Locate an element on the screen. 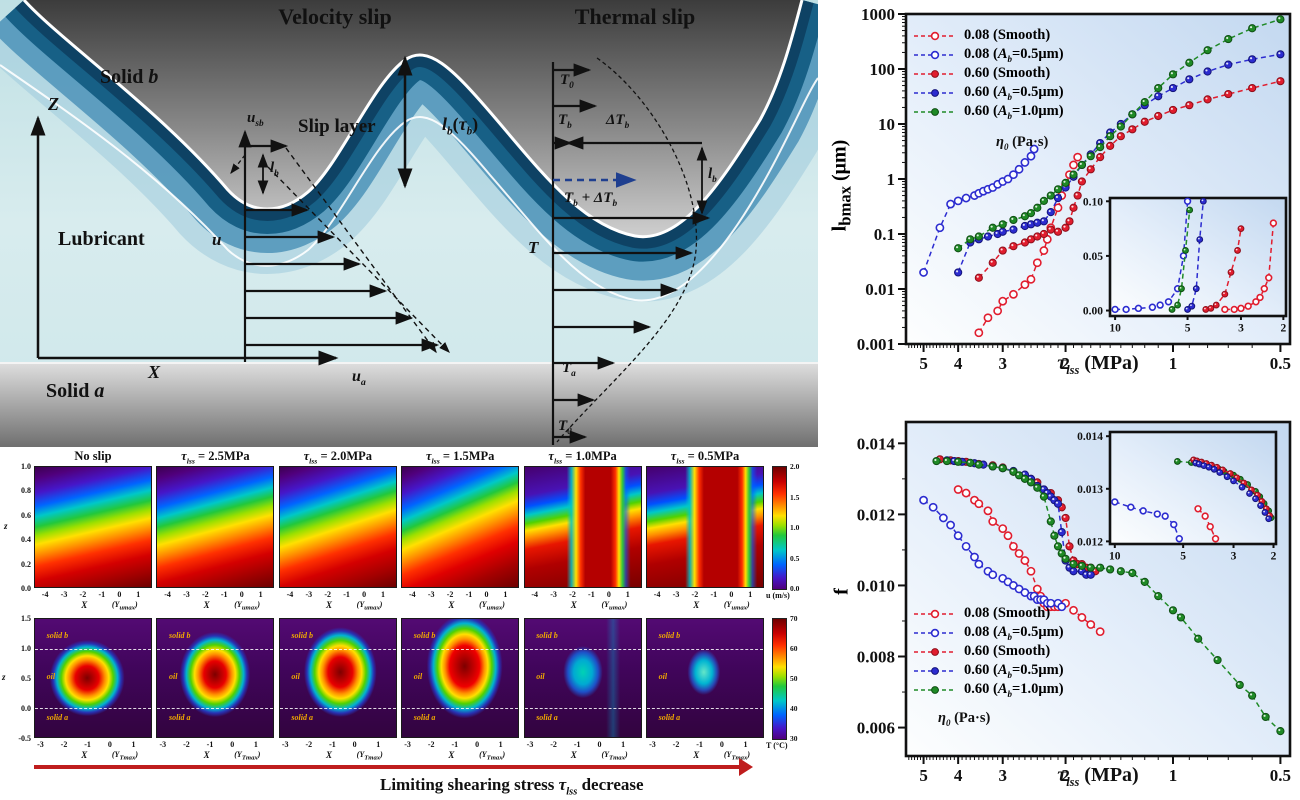 This screenshot has height=800, width=1300. svg-text: 0.01 is located at coordinates (880, 289).